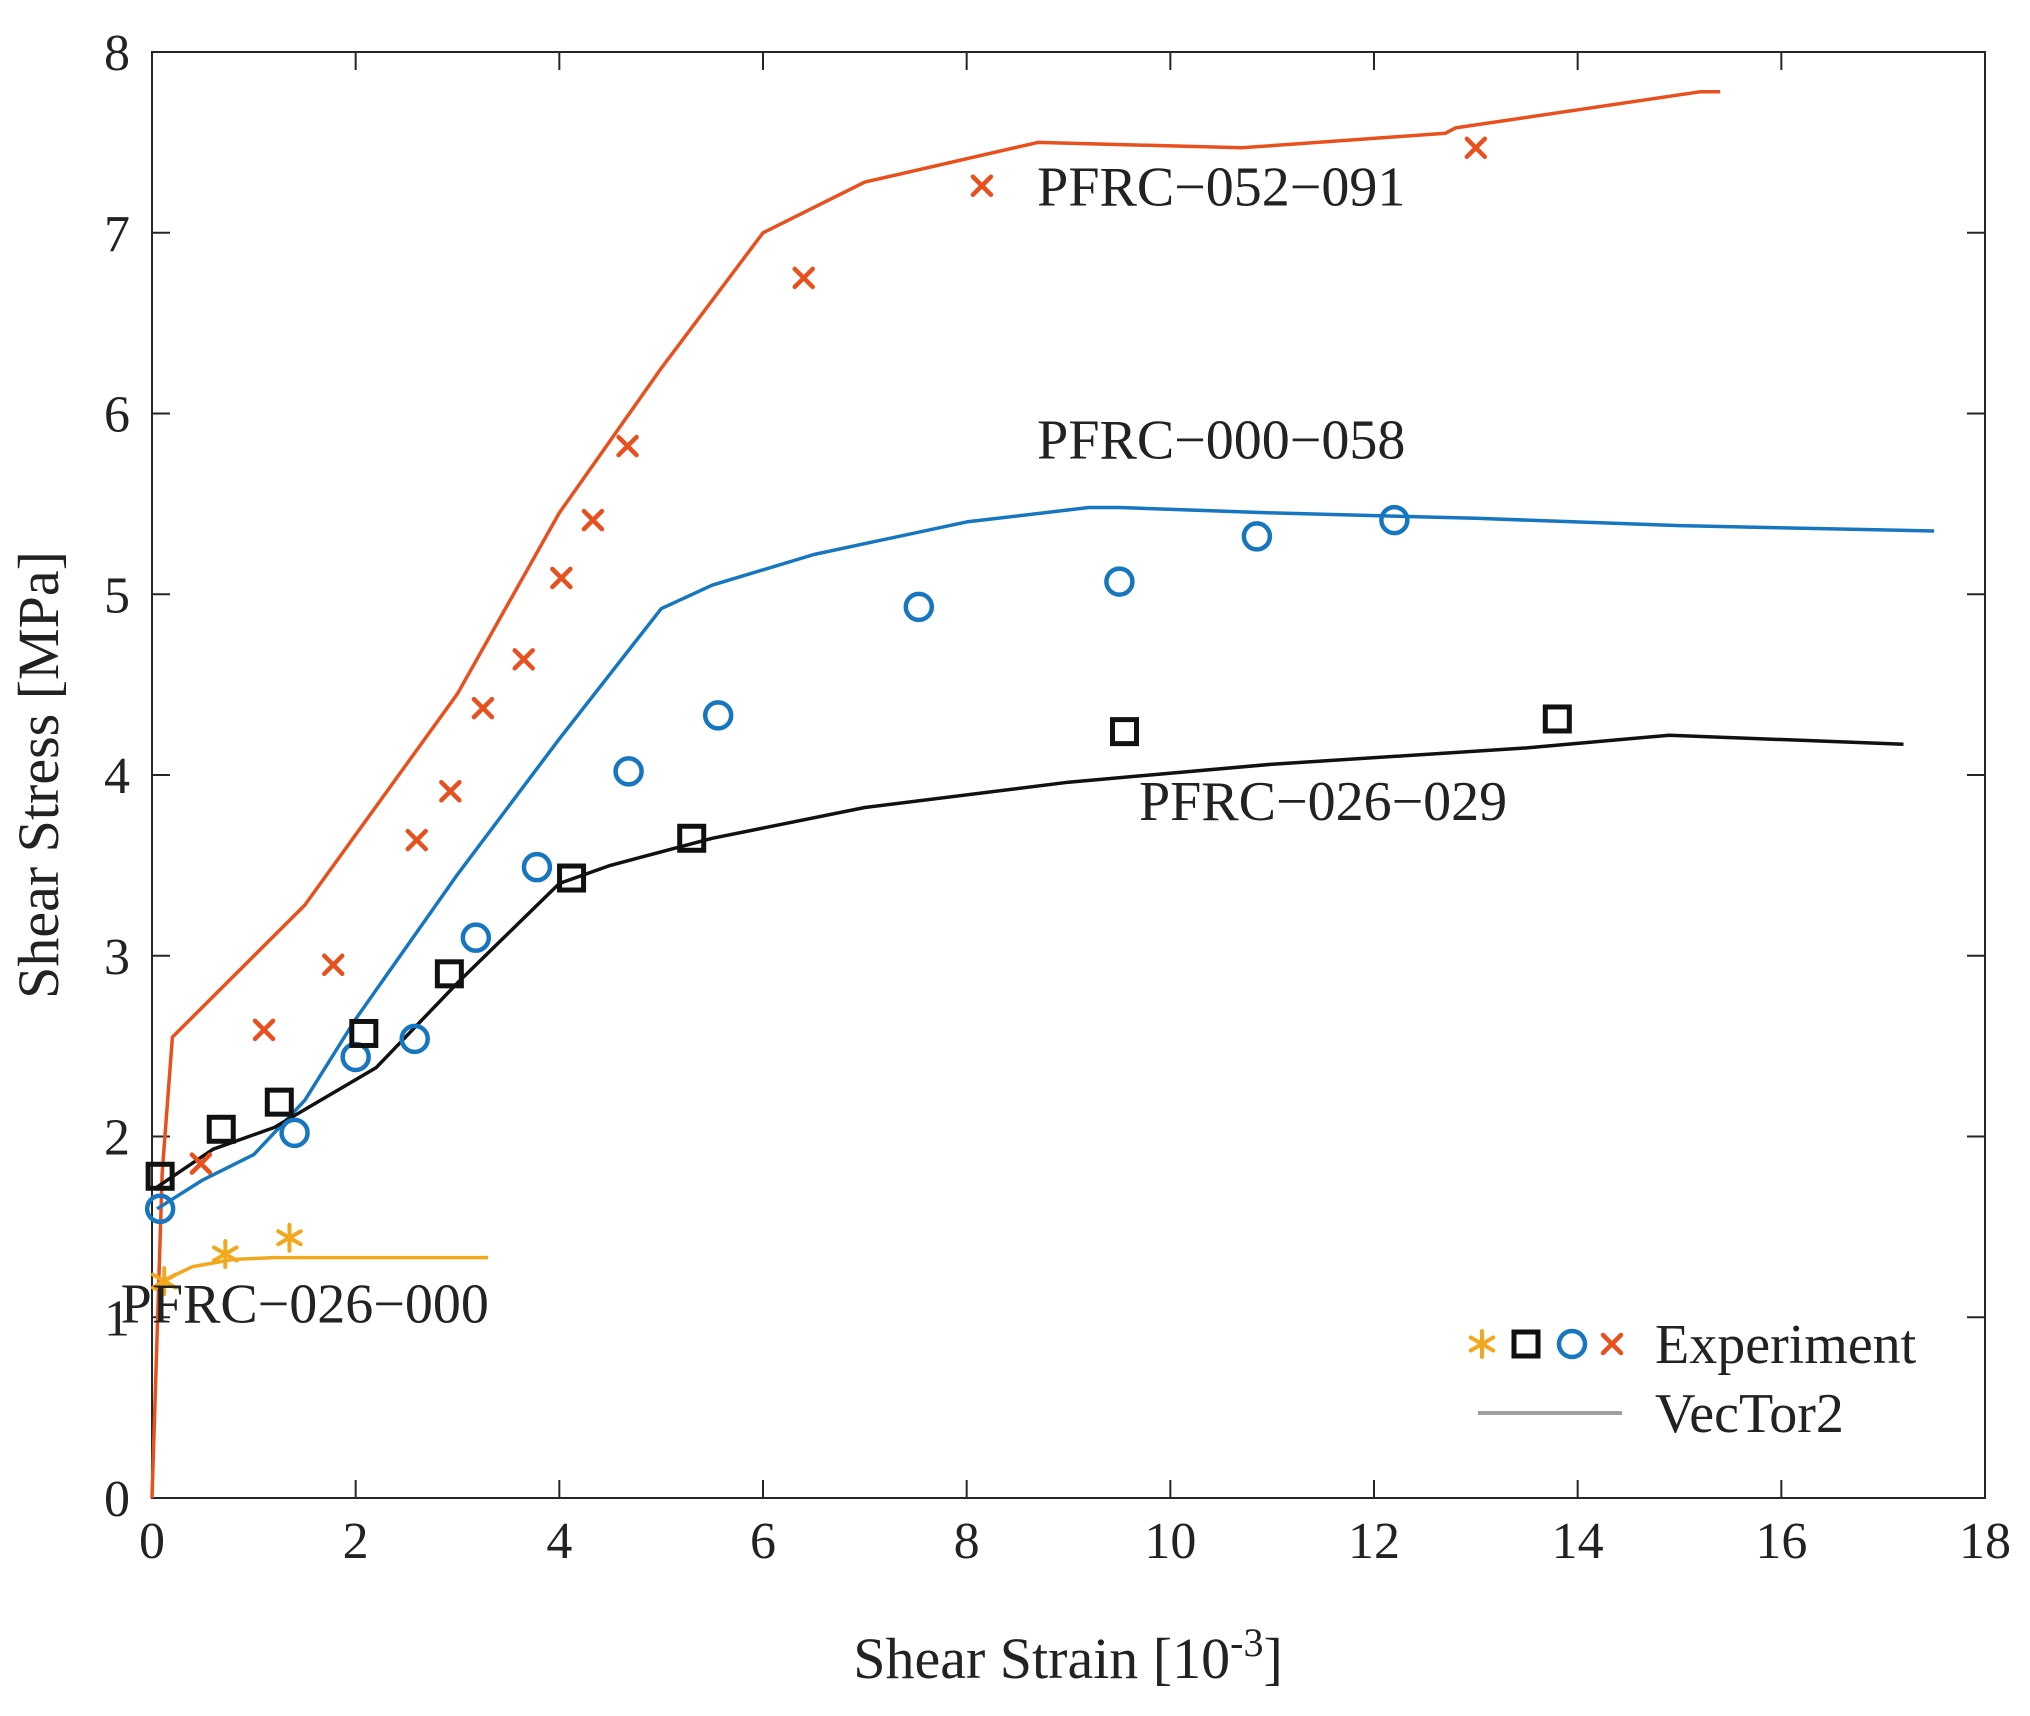 This screenshot has width=2030, height=1716. Describe the element at coordinates (1221, 188) in the screenshot. I see `series-label-pfrc-052-091: PFRC−052−091` at that location.